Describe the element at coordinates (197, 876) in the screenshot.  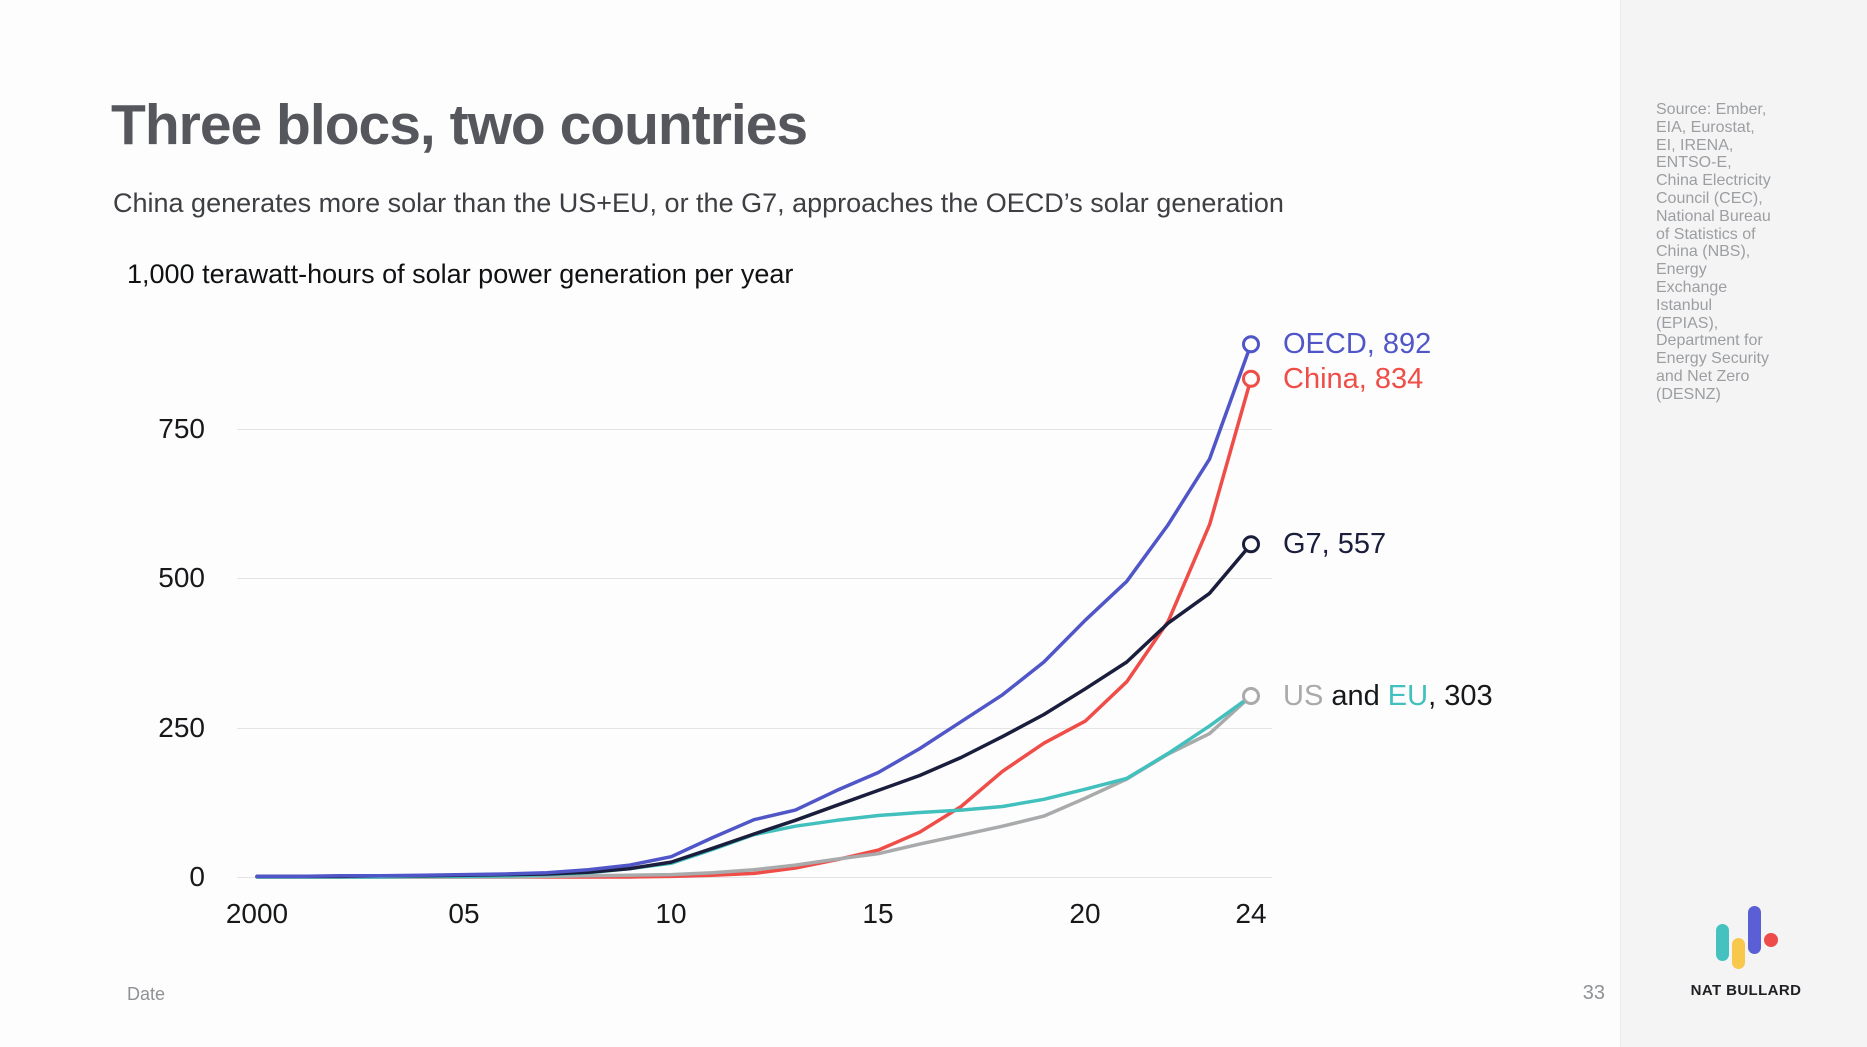
I see `y-tick-label-0: 0` at that location.